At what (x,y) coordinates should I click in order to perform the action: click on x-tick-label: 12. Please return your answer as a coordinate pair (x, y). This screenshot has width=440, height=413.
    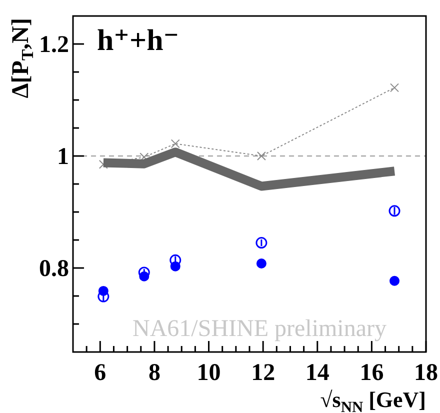
    Looking at the image, I should click on (263, 373).